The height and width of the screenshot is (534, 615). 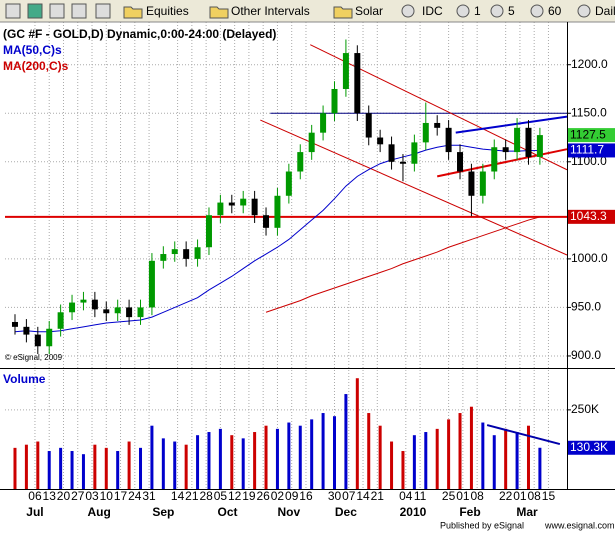 I want to click on y-tick-label: 900.0, so click(x=586, y=355).